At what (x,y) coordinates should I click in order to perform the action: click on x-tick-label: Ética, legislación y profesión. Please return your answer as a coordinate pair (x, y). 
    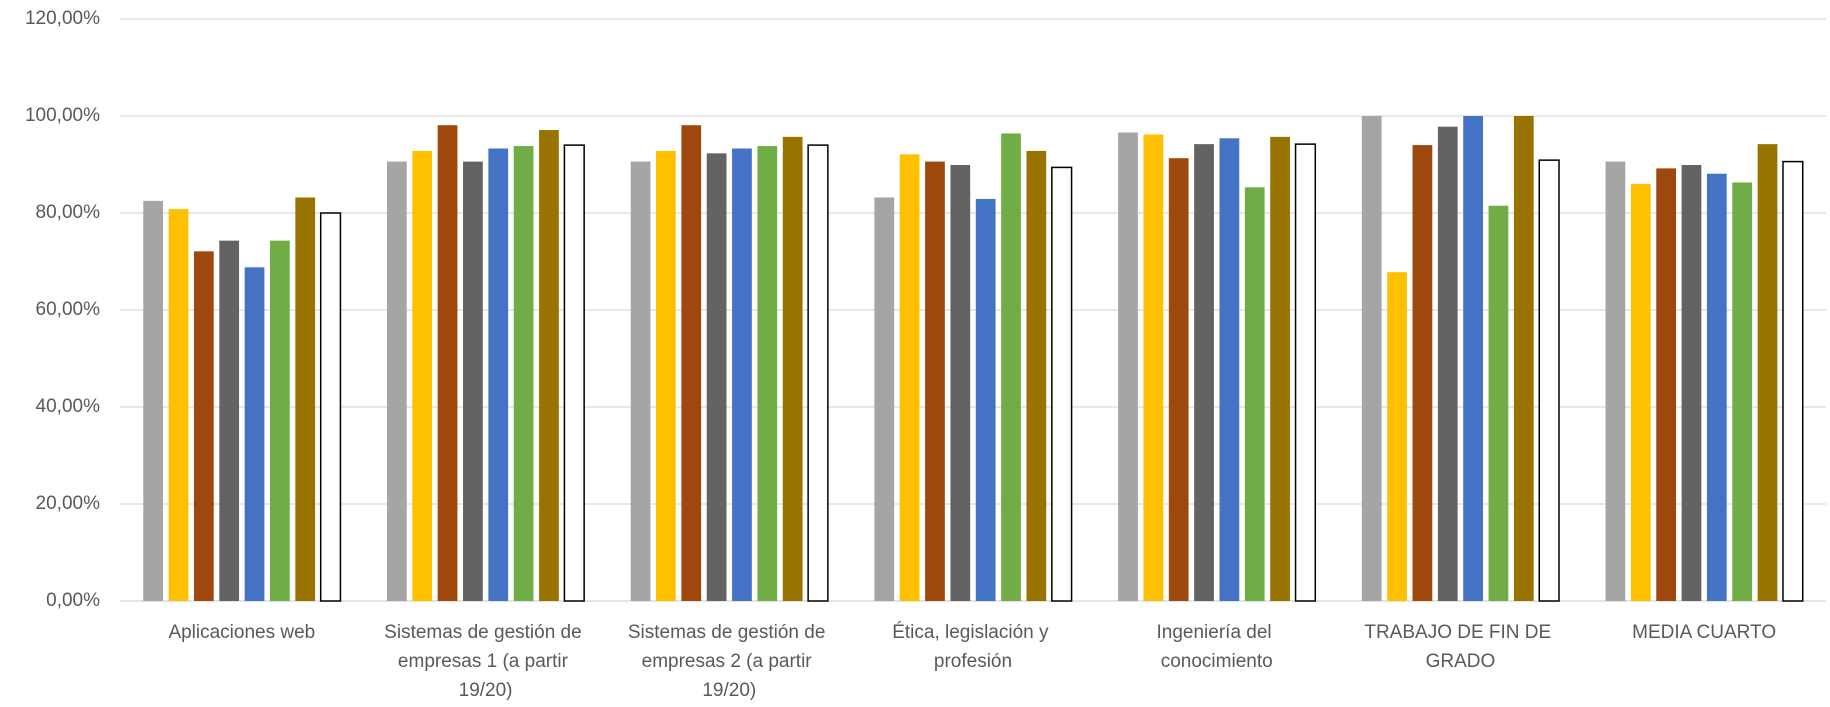
    Looking at the image, I should click on (973, 647).